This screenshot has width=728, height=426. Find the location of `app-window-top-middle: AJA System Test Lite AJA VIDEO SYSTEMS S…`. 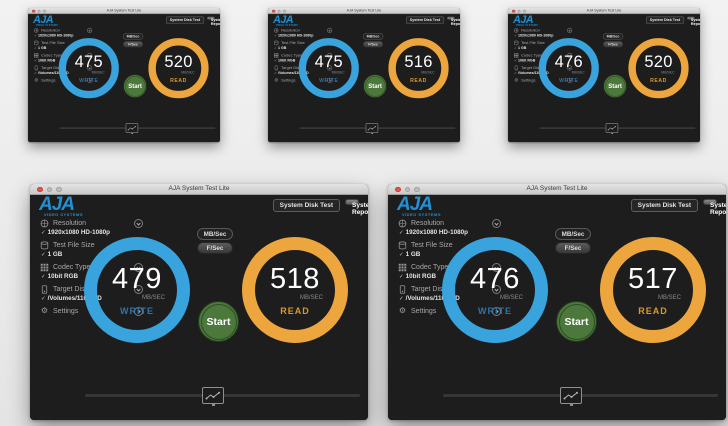

app-window-top-middle: AJA System Test Lite AJA VIDEO SYSTEMS S… is located at coordinates (364, 75).